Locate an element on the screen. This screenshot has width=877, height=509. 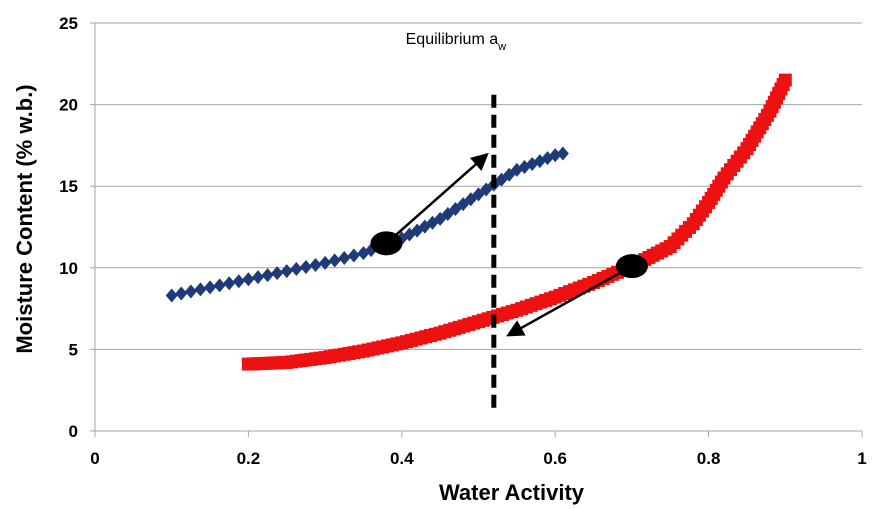
y-tick-label: 0 is located at coordinates (73, 431).